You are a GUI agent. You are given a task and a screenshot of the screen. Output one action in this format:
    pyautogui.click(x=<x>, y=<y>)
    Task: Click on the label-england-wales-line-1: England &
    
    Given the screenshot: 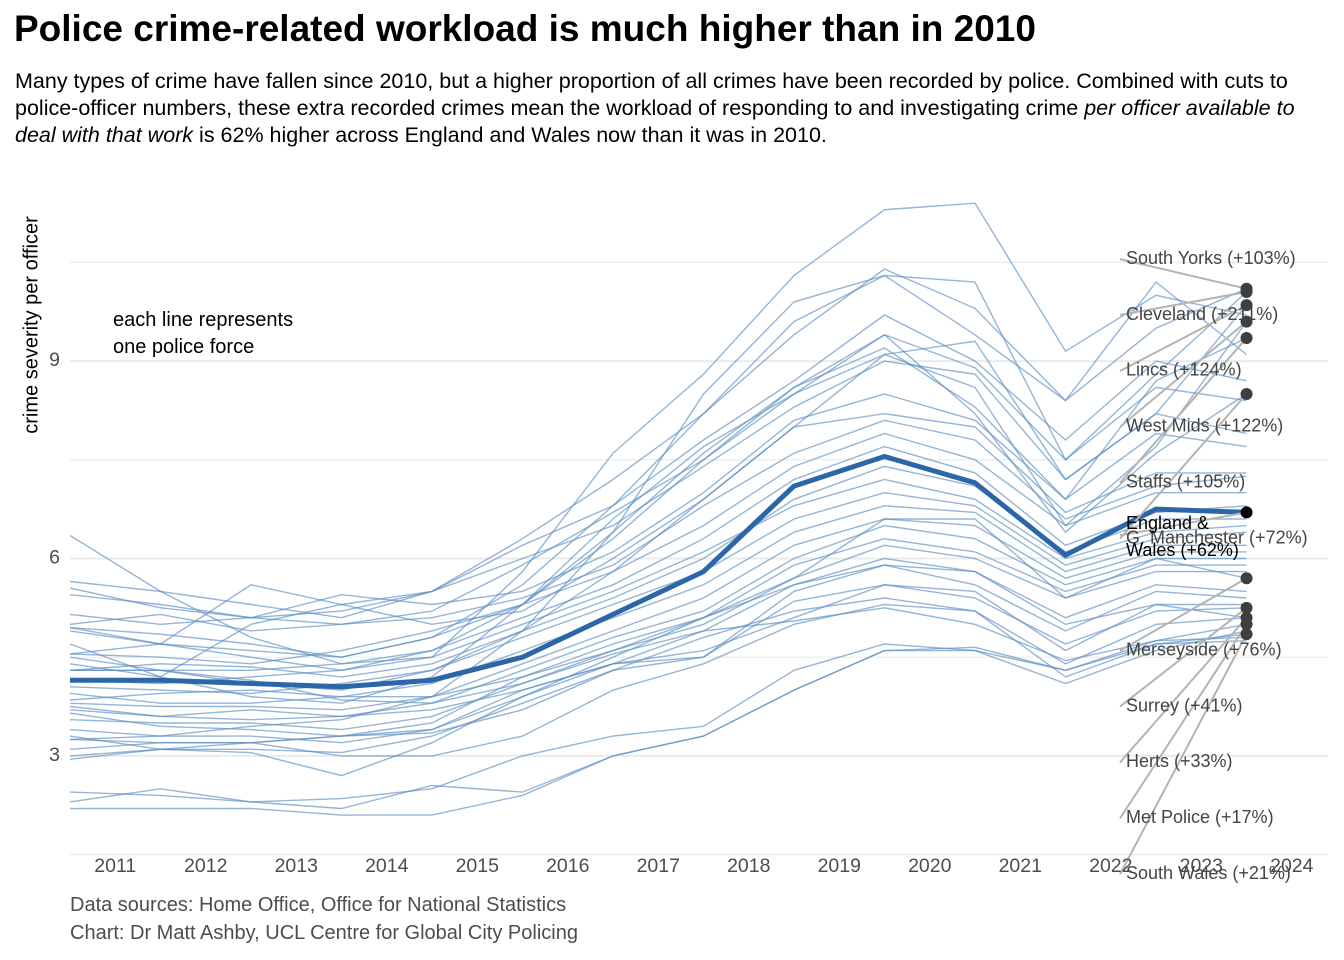 What is the action you would take?
    pyautogui.click(x=1167, y=523)
    